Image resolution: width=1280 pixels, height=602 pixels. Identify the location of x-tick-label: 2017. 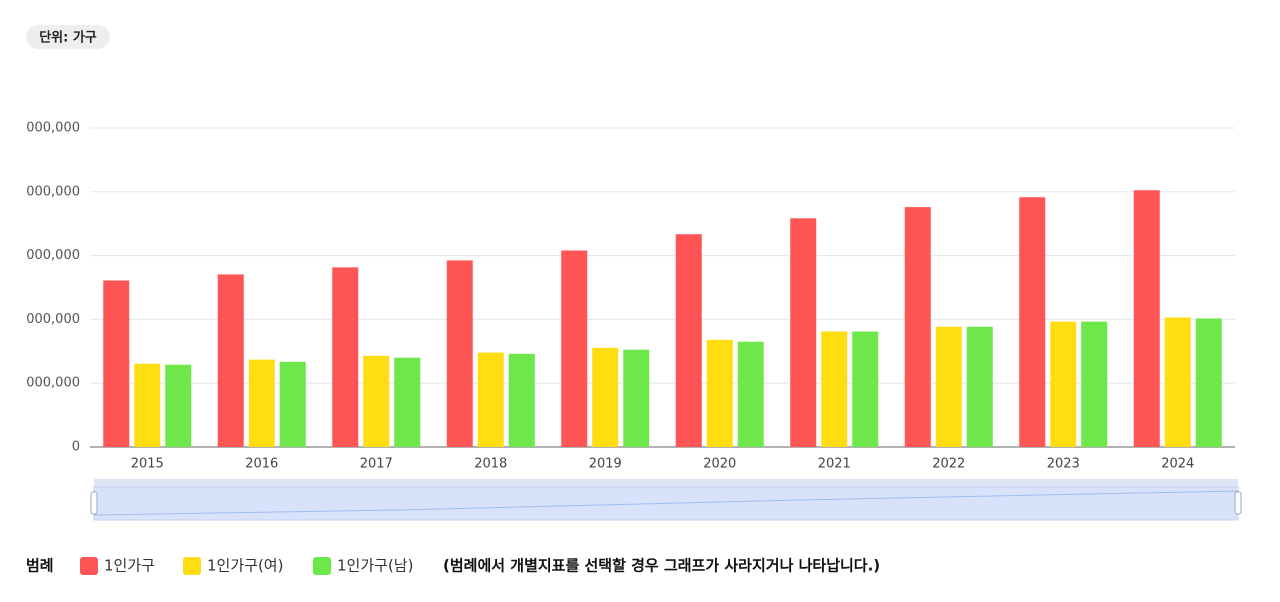
(376, 464).